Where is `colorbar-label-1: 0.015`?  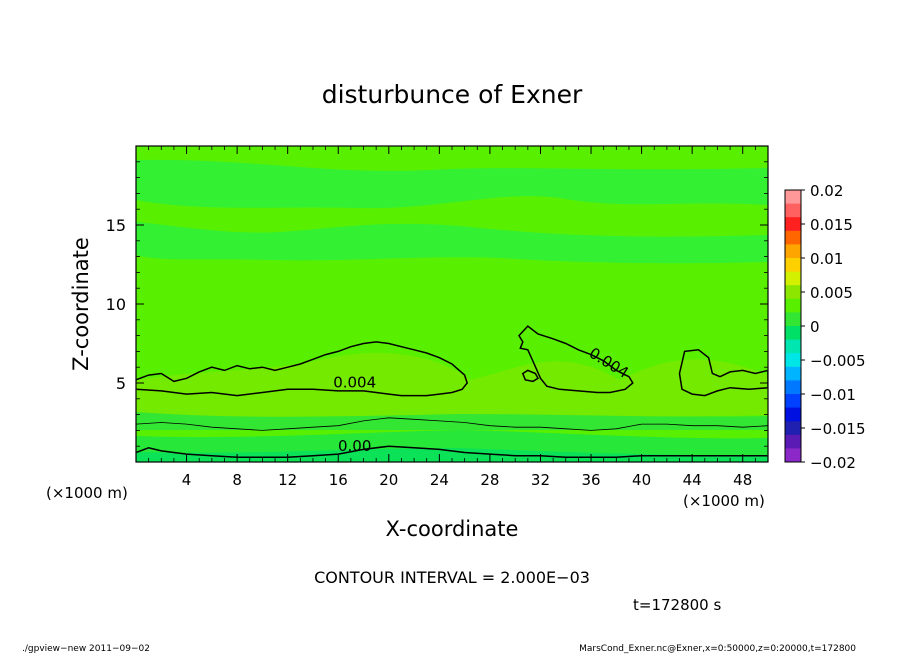 colorbar-label-1: 0.015 is located at coordinates (831, 225).